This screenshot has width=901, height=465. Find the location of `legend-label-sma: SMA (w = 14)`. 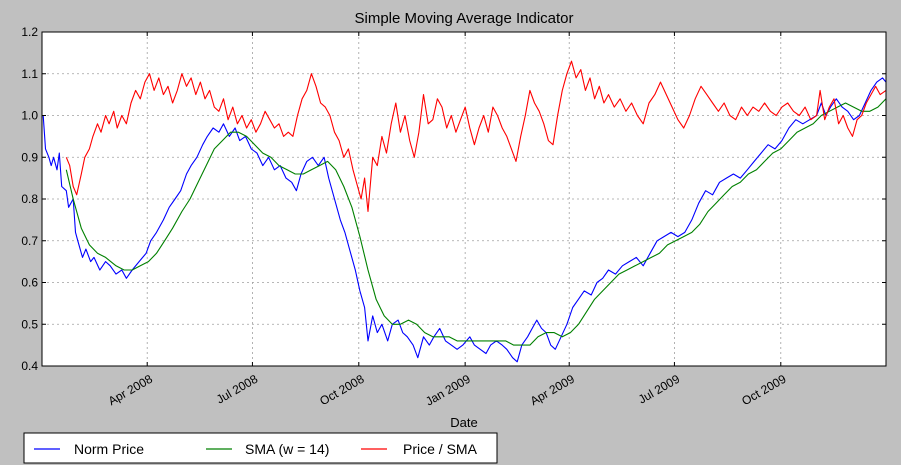

legend-label-sma: SMA (w = 14) is located at coordinates (287, 449).